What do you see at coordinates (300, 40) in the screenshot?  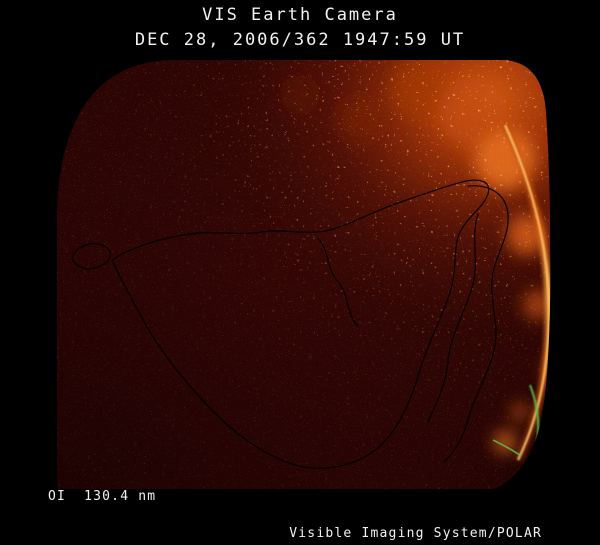 I see `image-datetime: DEC 28, 2006/362 1947:59 UT` at bounding box center [300, 40].